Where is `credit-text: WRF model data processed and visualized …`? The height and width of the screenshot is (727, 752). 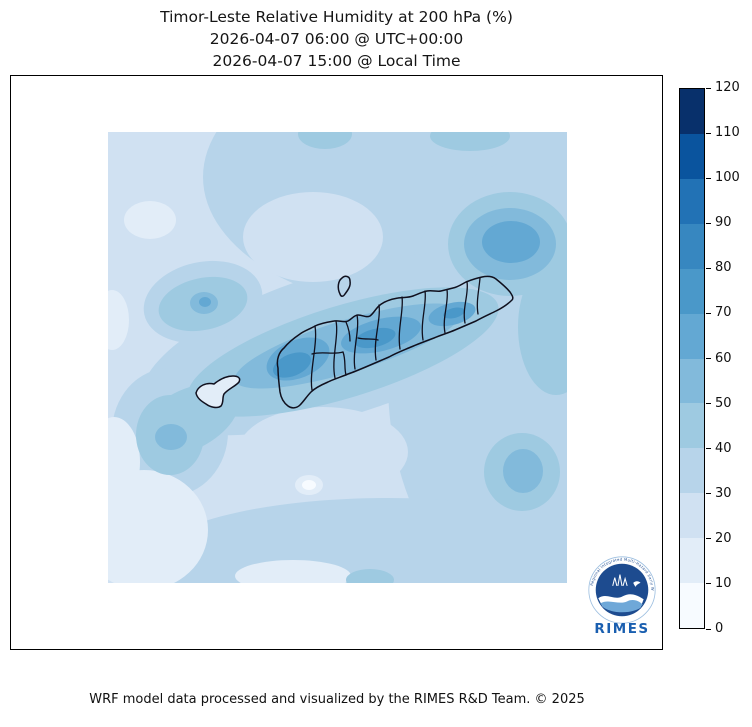 credit-text: WRF model data processed and visualized … is located at coordinates (337, 699).